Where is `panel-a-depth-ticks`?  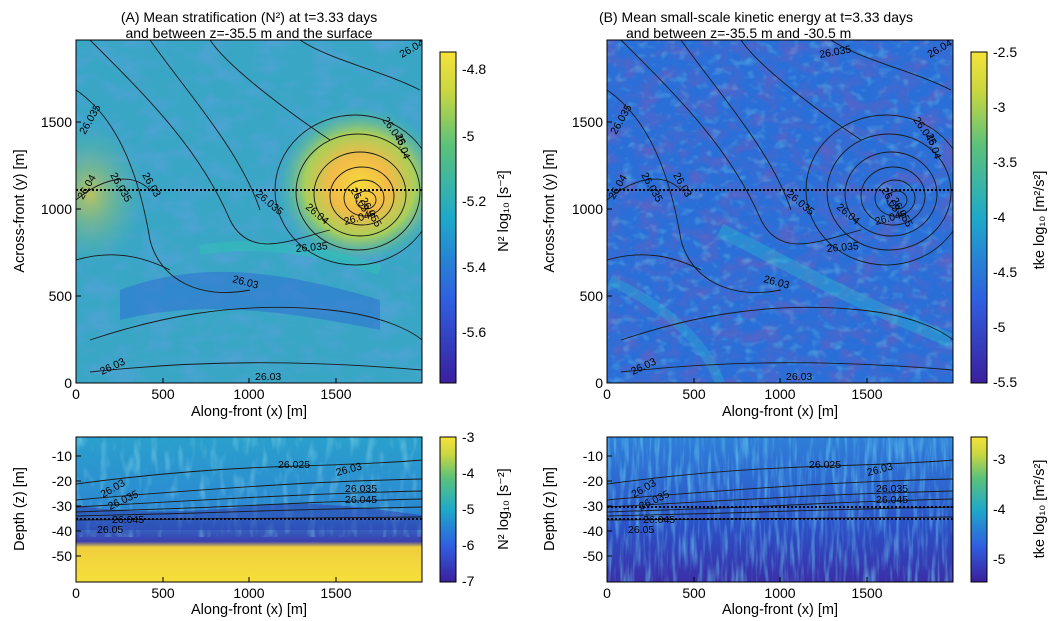
panel-a-depth-ticks is located at coordinates (206, 518).